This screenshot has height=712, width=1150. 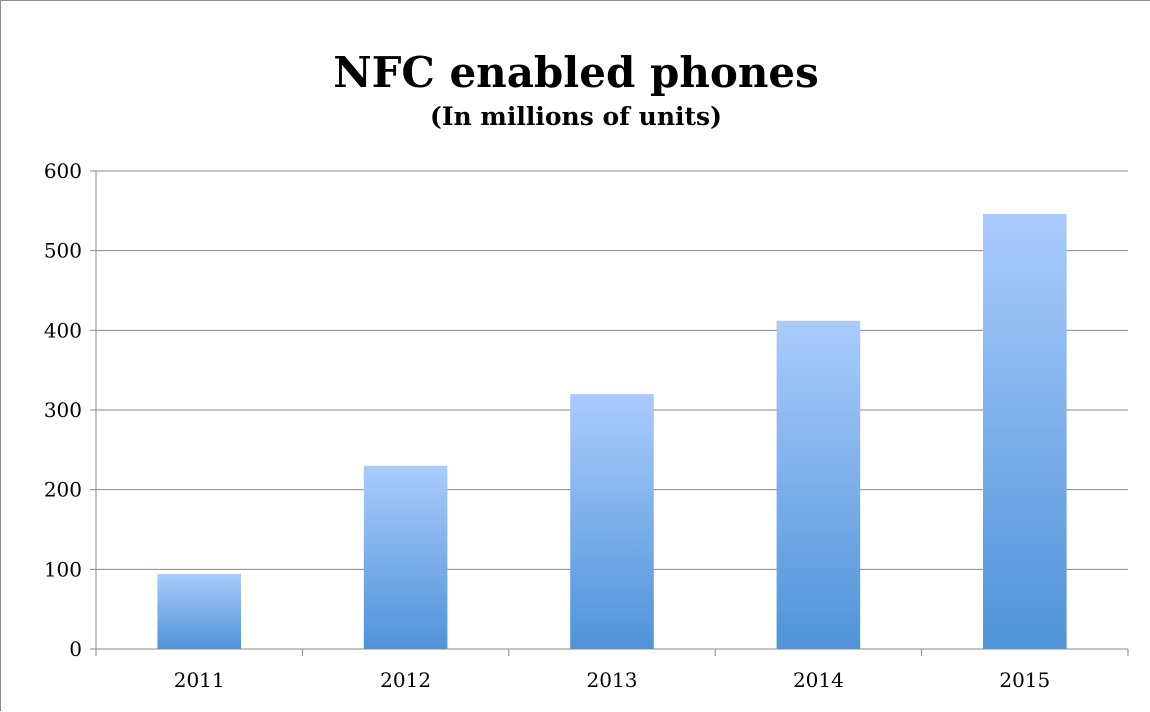 I want to click on y-tick-labels: 0 100 200 300 400 500 600, so click(x=63, y=410).